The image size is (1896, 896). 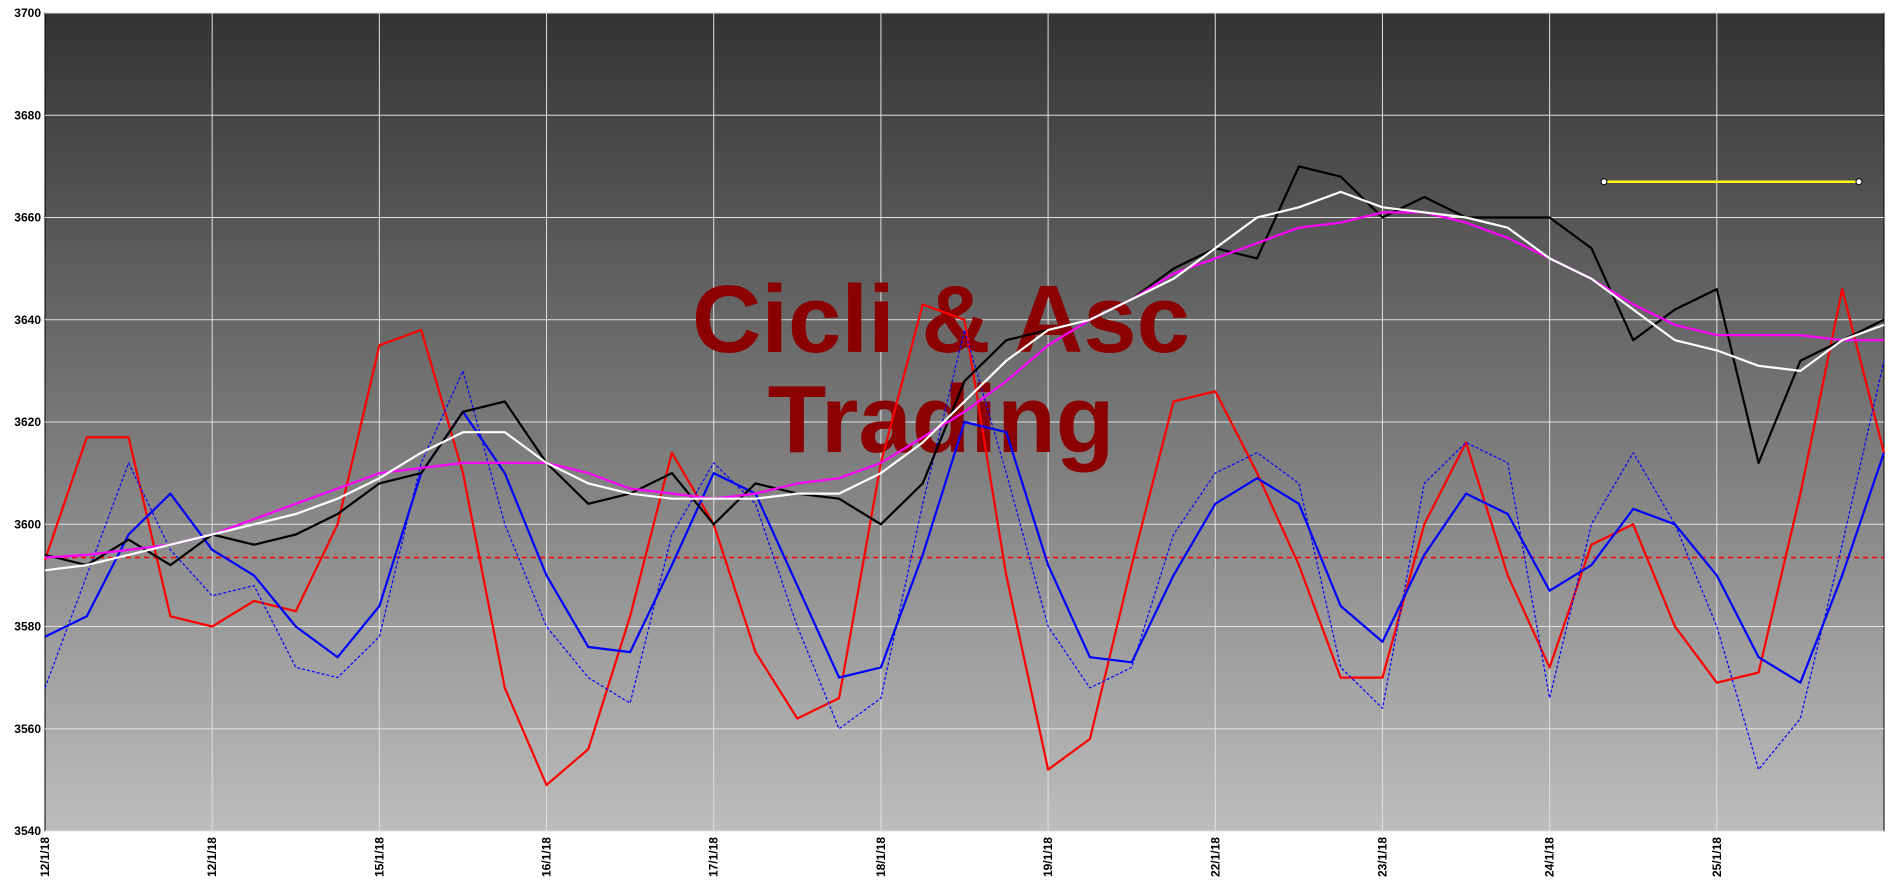 I want to click on y-tick-label: 3700, so click(x=27, y=13).